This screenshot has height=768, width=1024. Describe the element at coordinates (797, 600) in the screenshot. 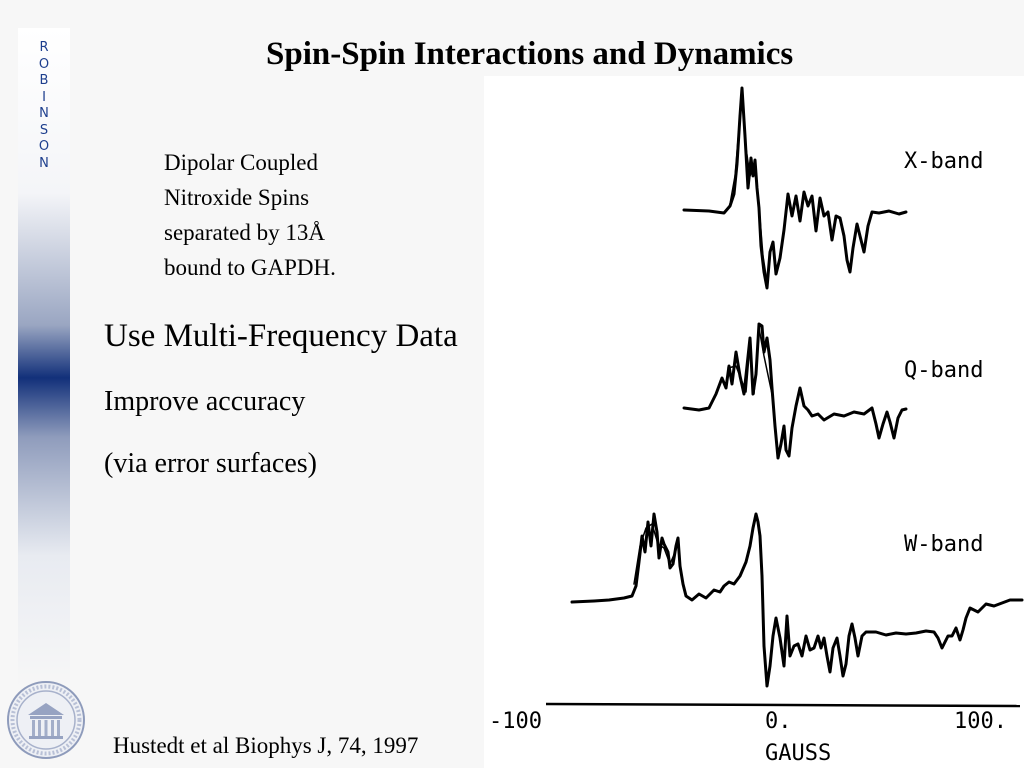

I see `w-band-spectrum-trace` at that location.